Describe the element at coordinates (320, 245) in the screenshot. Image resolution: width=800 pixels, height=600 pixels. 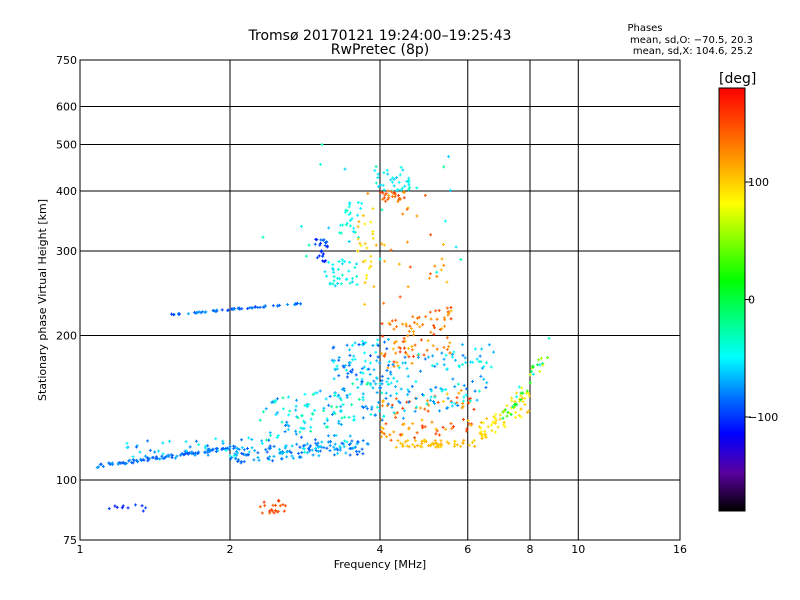
I see `data-point-cusp-blue` at that location.